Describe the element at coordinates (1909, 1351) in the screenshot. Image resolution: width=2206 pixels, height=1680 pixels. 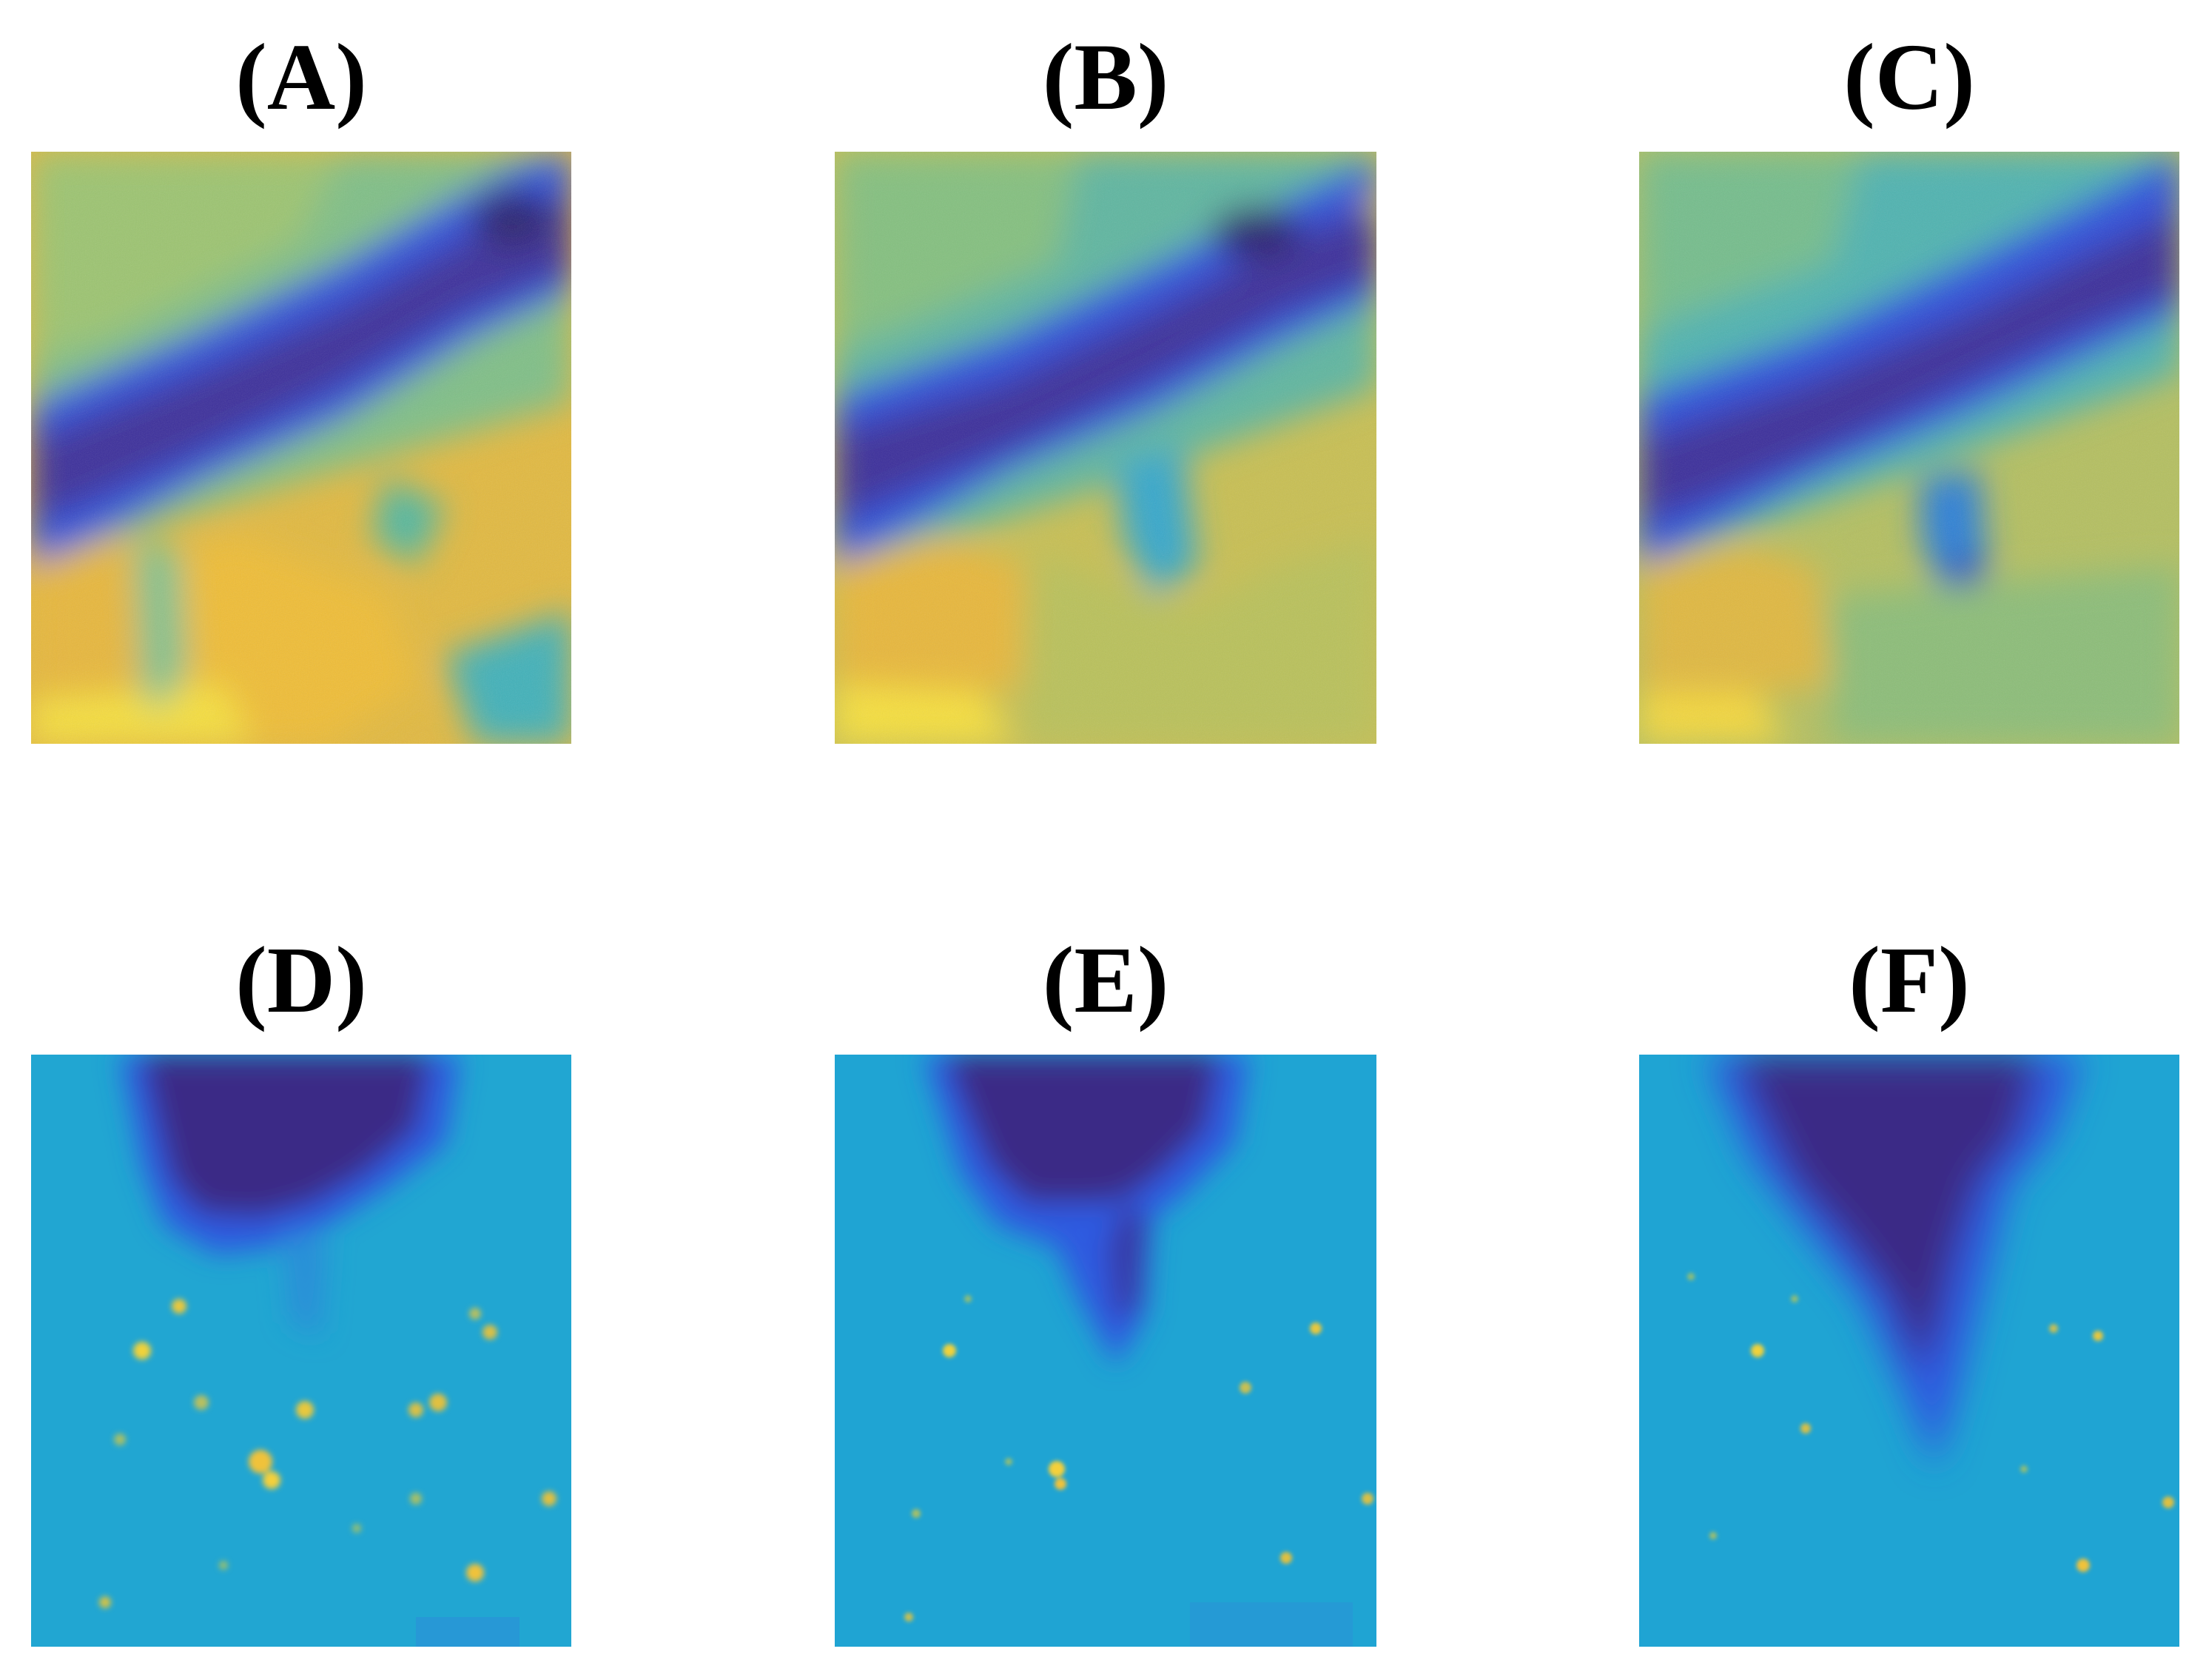
I see `panel-f-image` at that location.